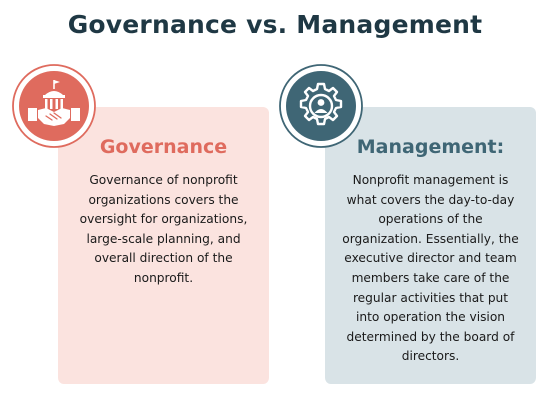 The width and height of the screenshot is (550, 400). What do you see at coordinates (321, 106) in the screenshot?
I see `gear-person-icon` at bounding box center [321, 106].